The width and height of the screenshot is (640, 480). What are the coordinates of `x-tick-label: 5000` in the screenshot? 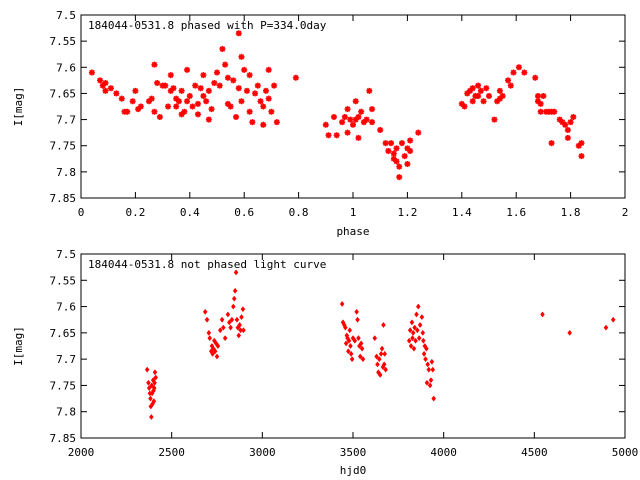 It's located at (625, 452).